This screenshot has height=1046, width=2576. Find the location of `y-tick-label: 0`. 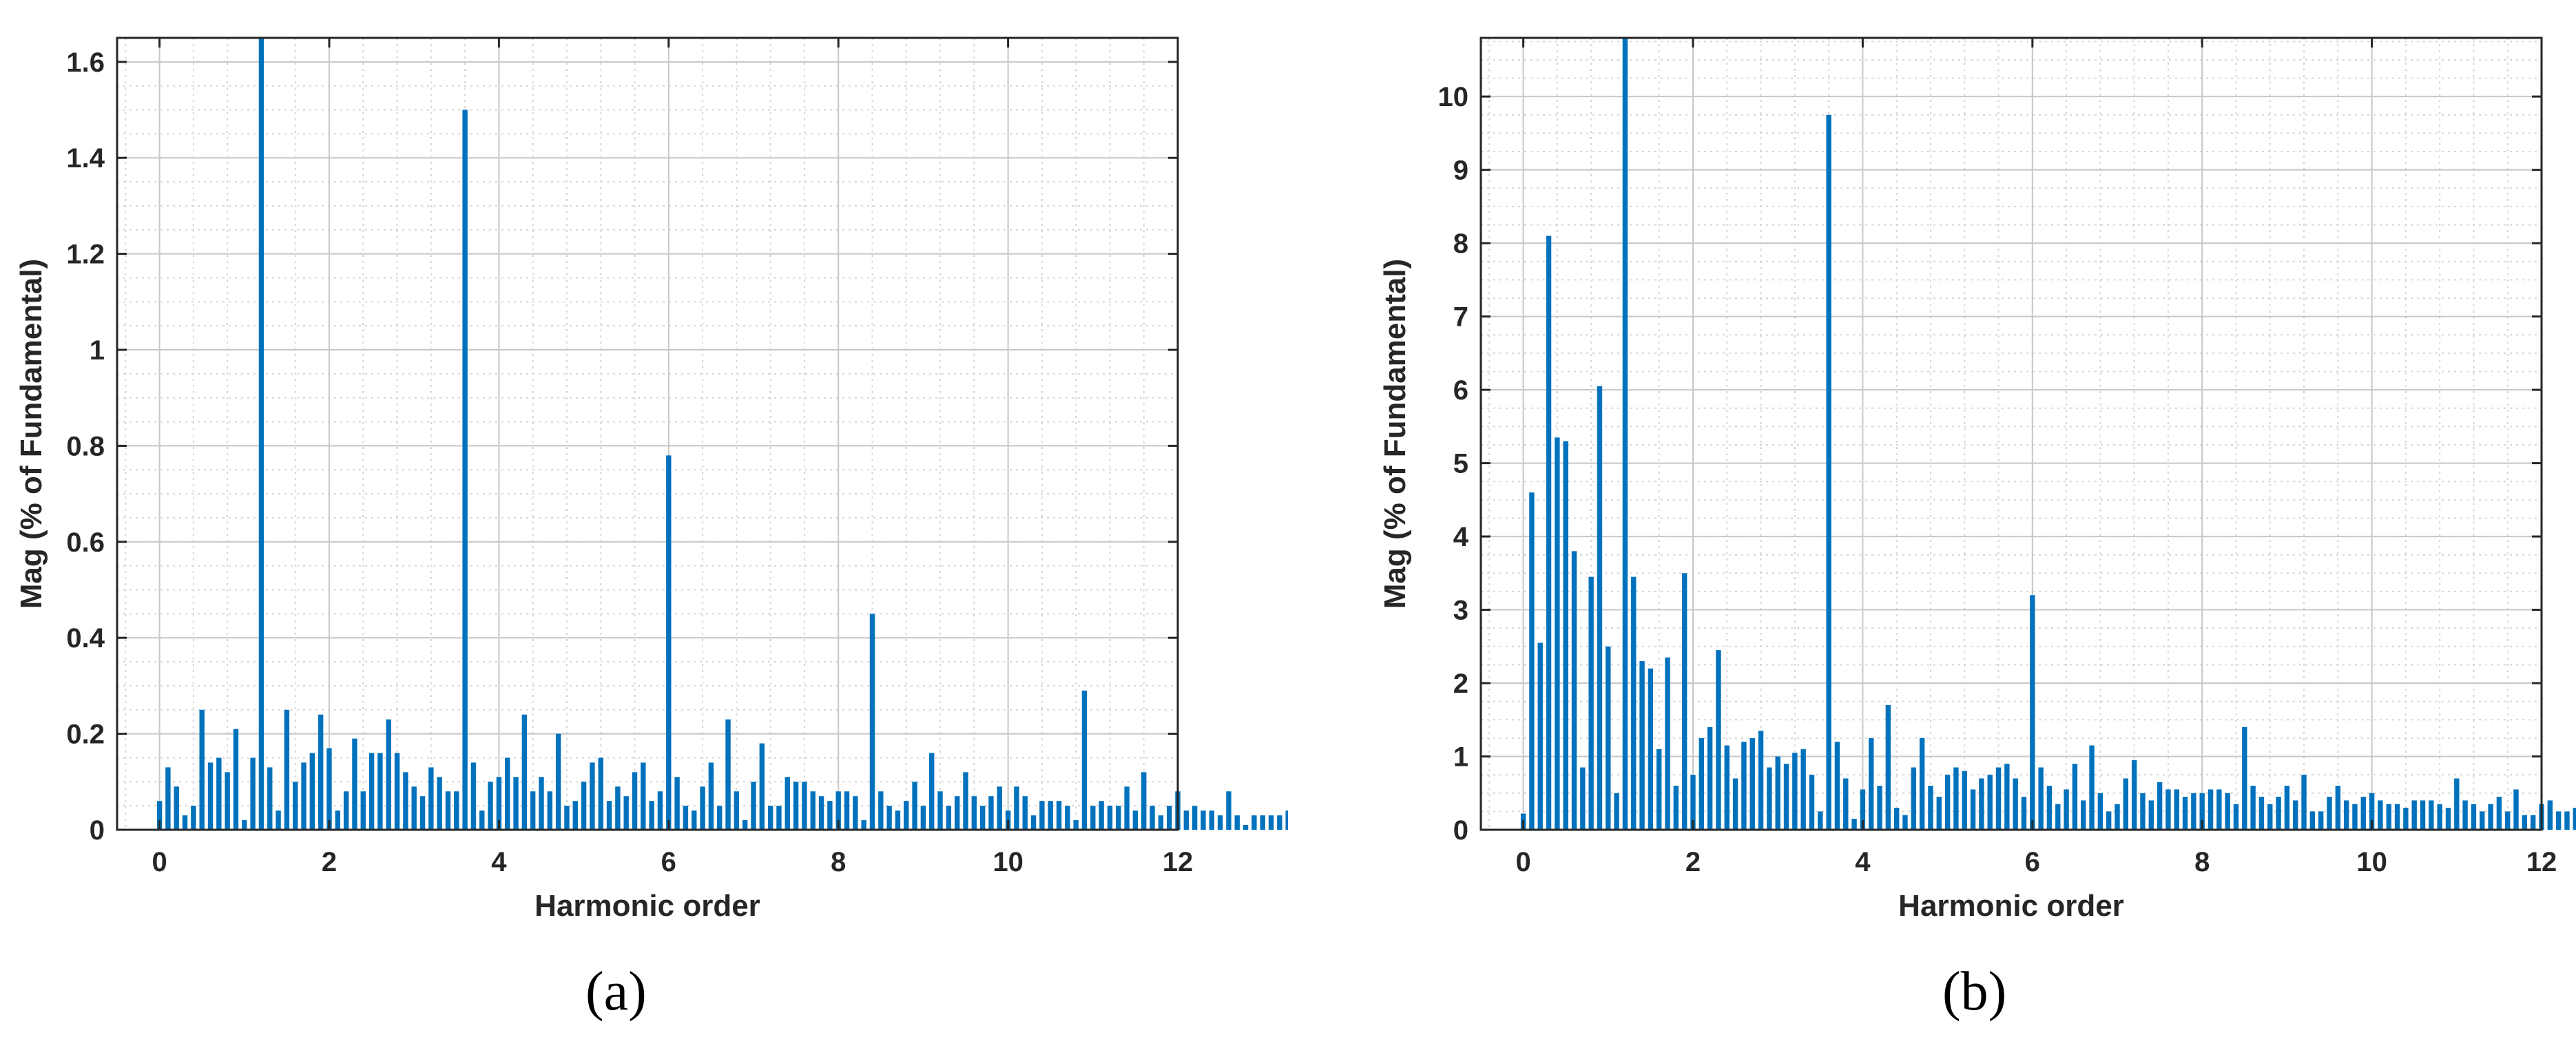

y-tick-label: 0 is located at coordinates (98, 830).